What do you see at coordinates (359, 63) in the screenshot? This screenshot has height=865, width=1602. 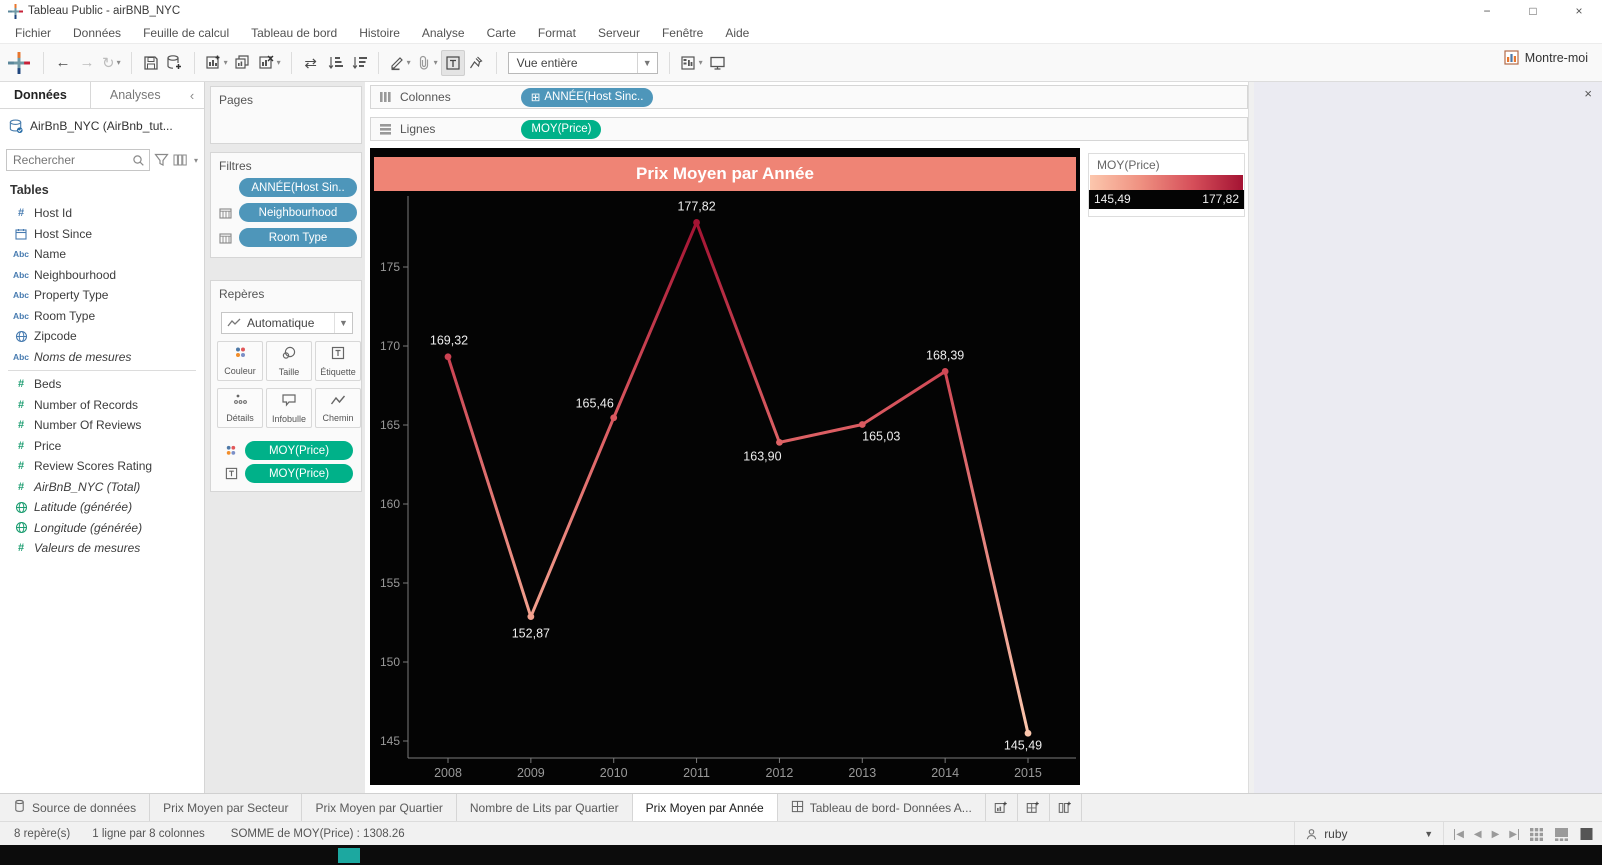 I see `sort-descending-button` at bounding box center [359, 63].